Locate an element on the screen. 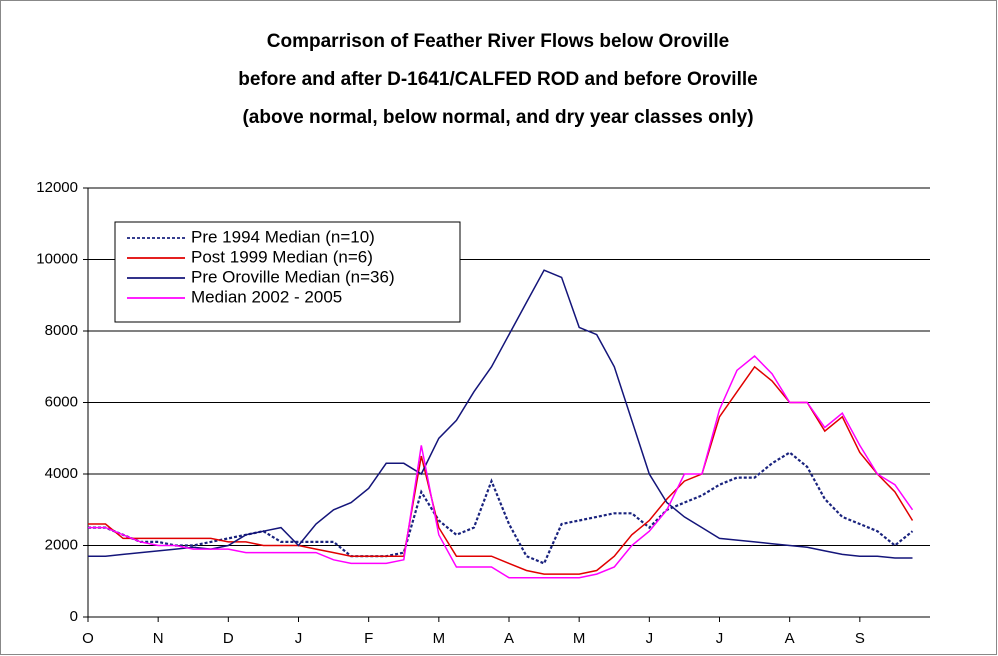 The image size is (998, 656). y-tick-label: 12000 is located at coordinates (57, 187).